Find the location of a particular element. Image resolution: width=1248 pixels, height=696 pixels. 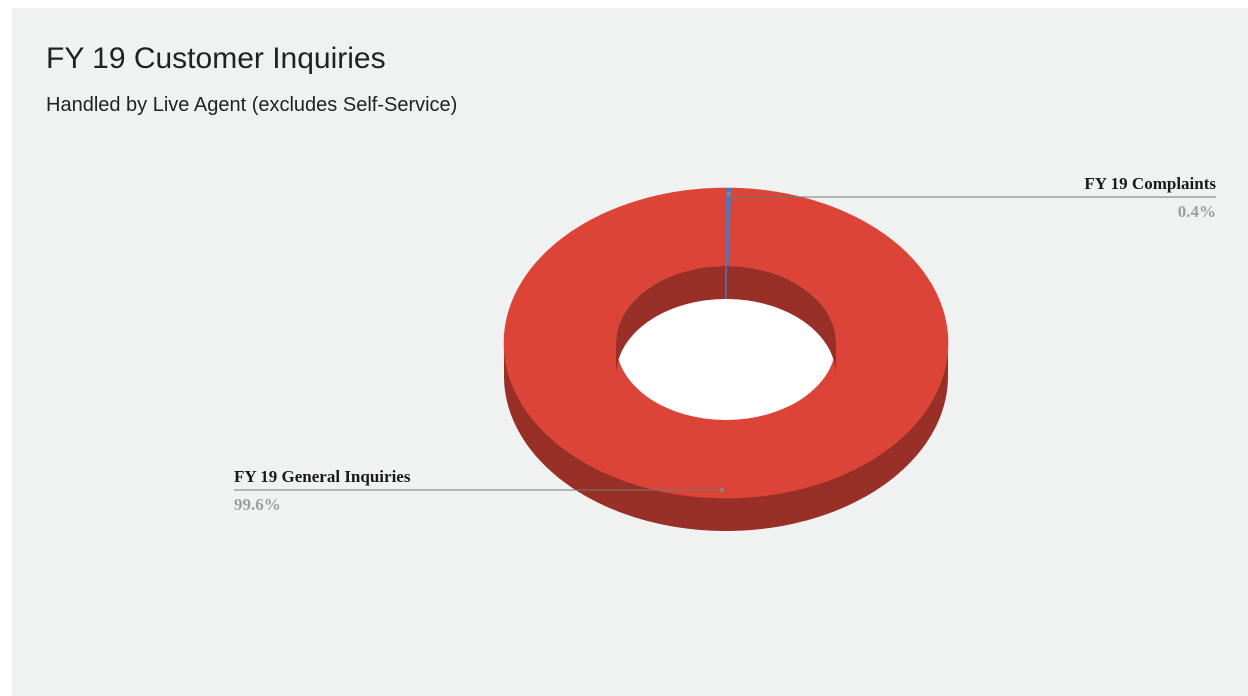

pct-general-inquiries: 99.6% is located at coordinates (257, 504).